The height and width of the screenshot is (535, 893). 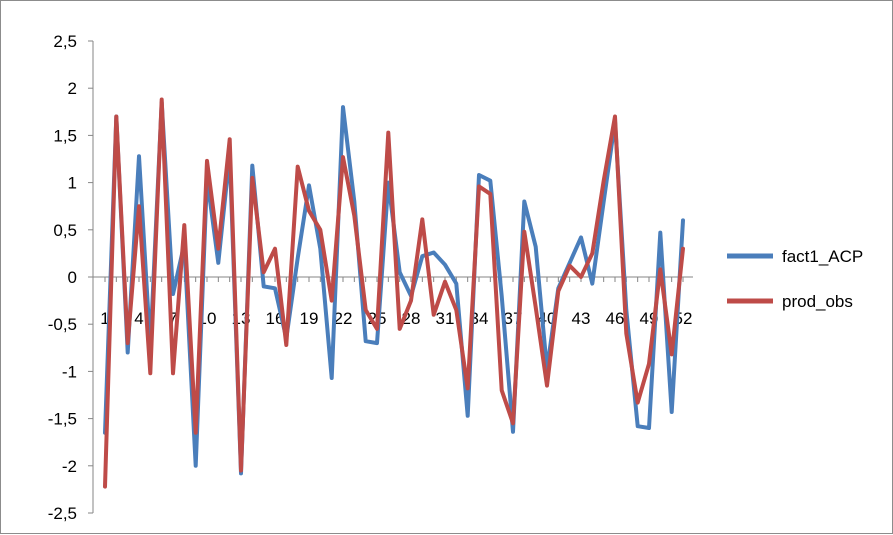 I want to click on y-tick-label: -2, so click(x=69, y=466).